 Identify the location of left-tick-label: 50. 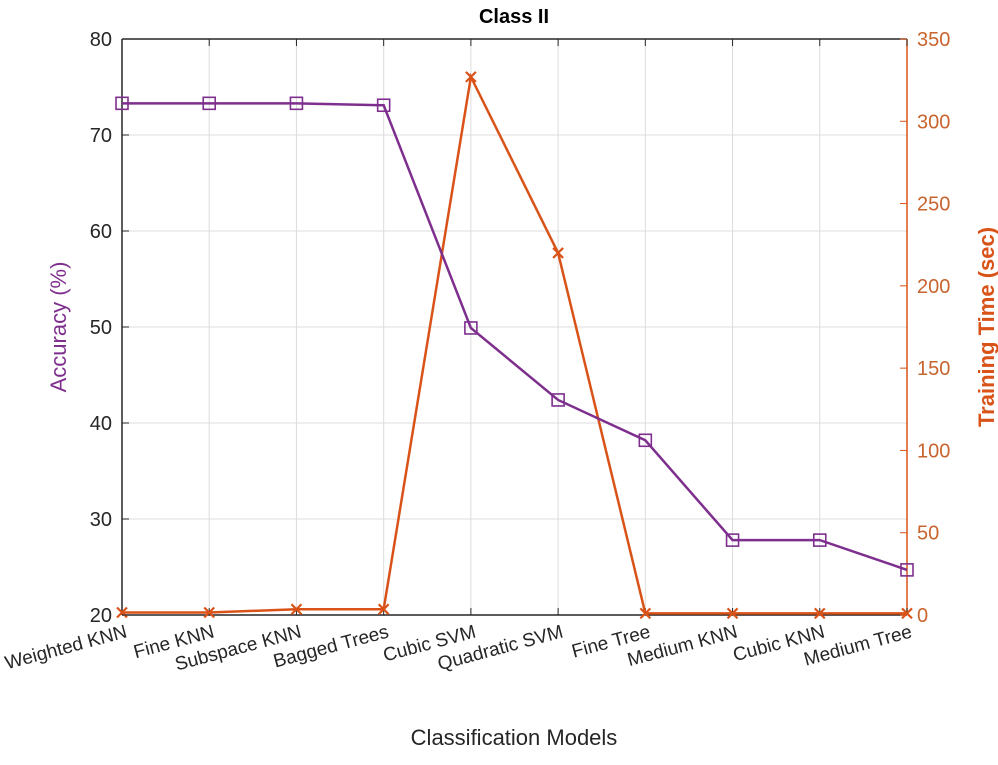
(101, 328).